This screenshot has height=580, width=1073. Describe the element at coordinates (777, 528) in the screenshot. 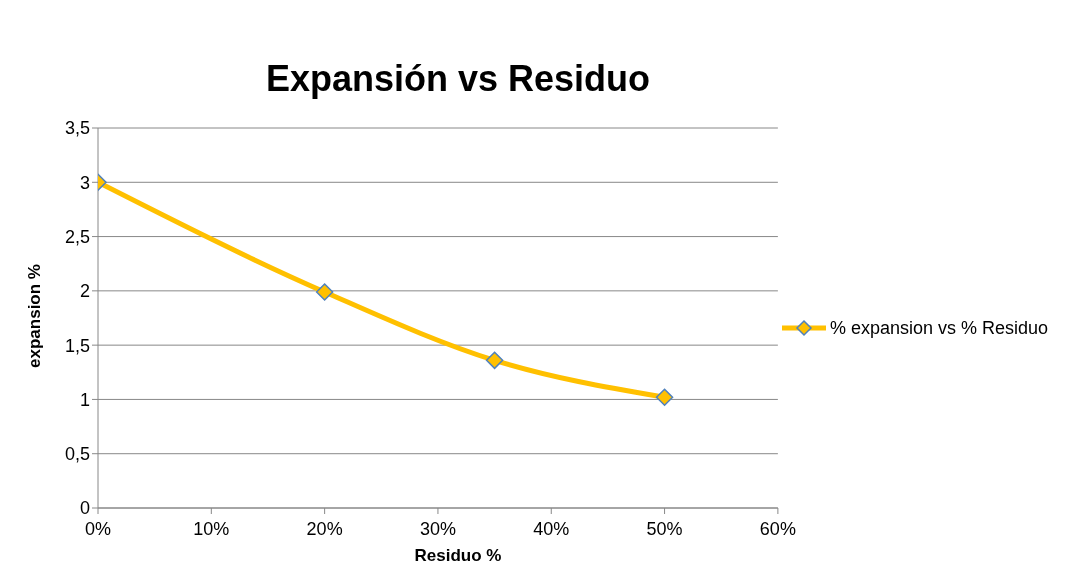

I see `x-tick-label: 60%` at that location.